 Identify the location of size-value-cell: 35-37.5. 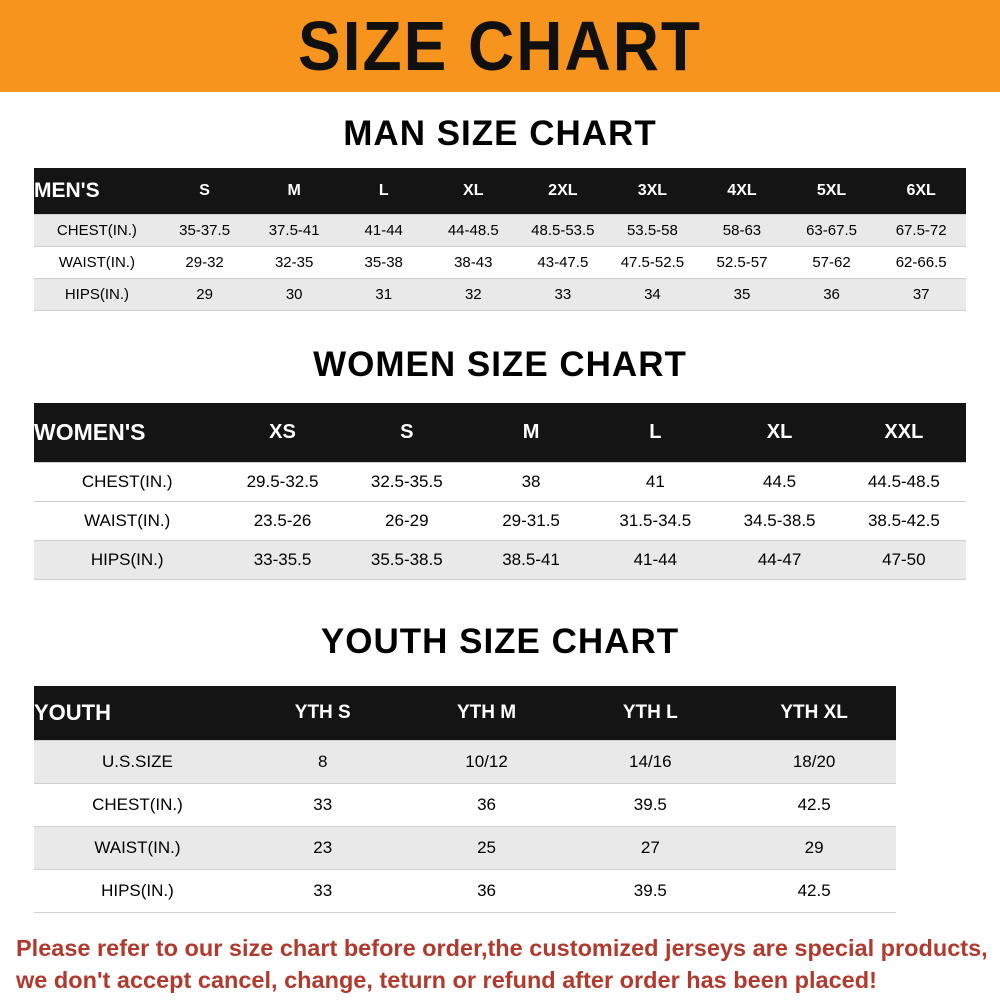
(205, 230).